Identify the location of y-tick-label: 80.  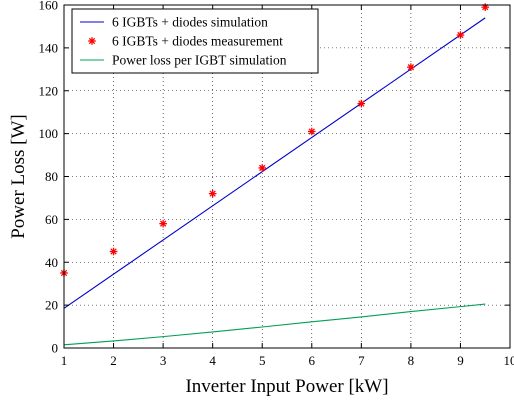
(51, 176).